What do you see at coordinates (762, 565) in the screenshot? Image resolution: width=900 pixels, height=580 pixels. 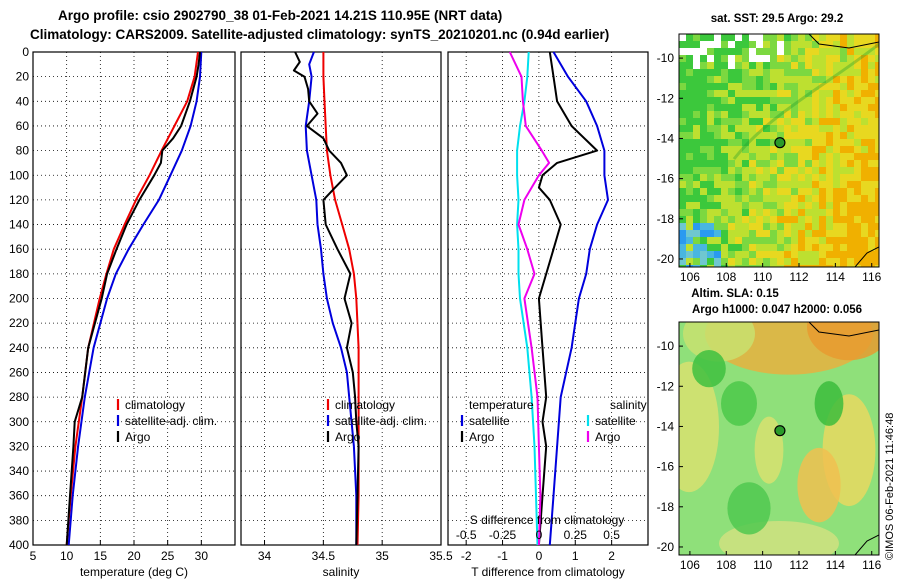 I see `map-xtick-label-sla-2: 110` at bounding box center [762, 565].